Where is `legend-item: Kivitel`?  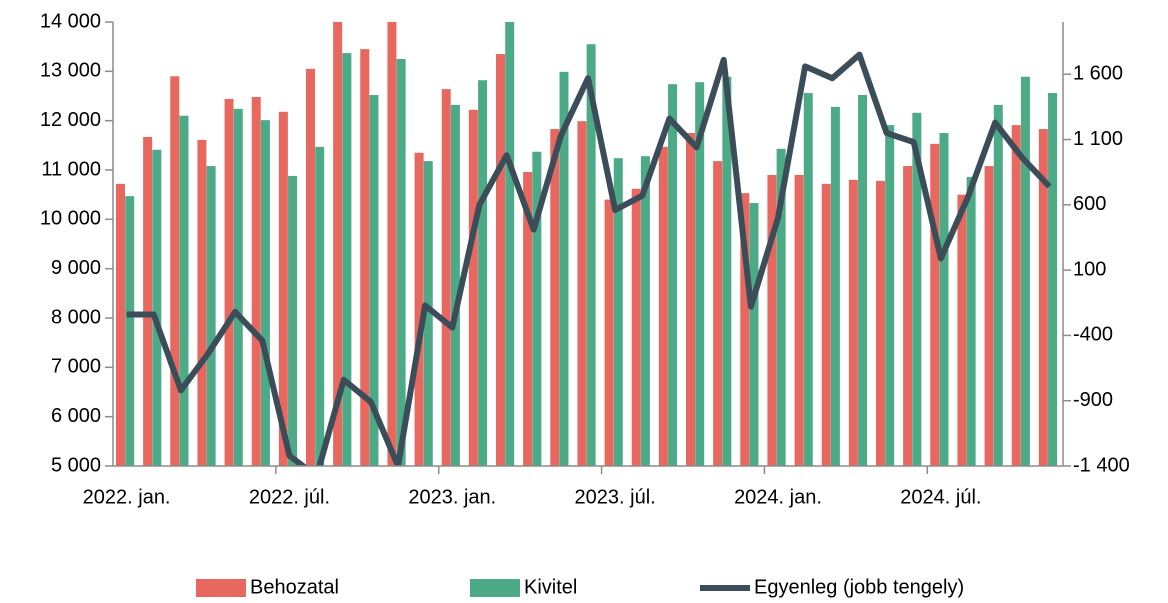 legend-item: Kivitel is located at coordinates (523, 587).